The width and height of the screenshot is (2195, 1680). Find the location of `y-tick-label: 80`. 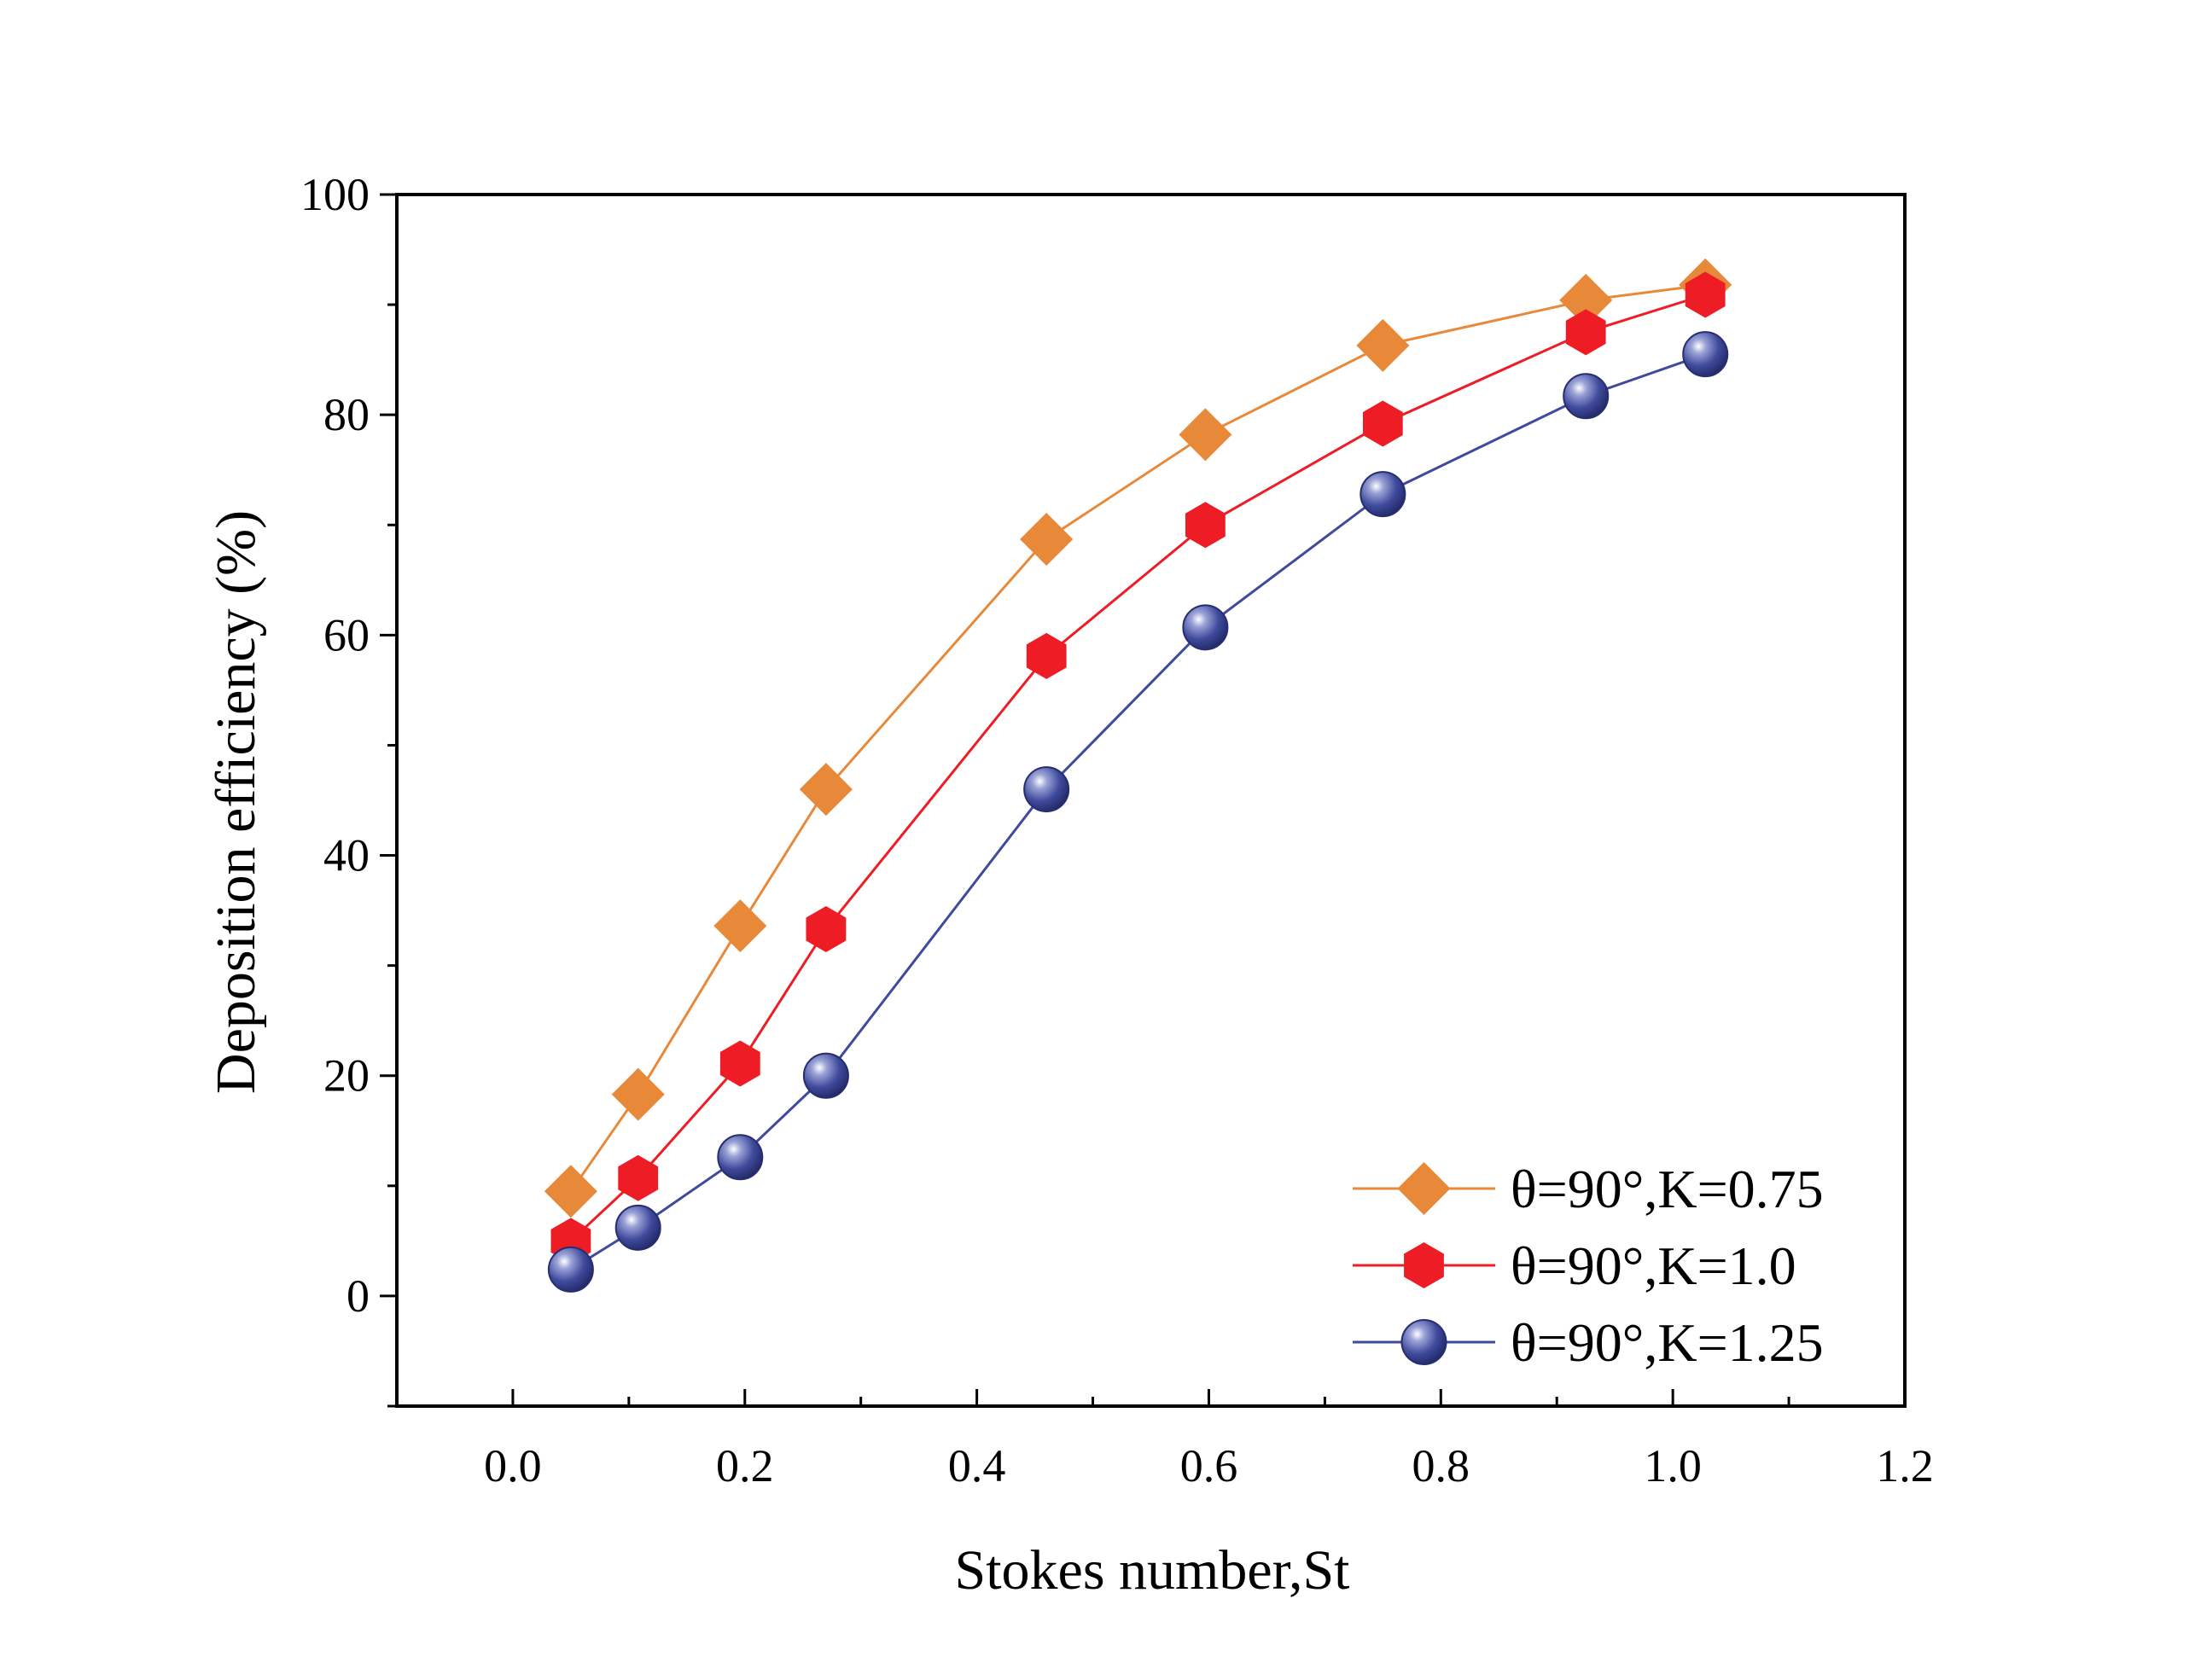

y-tick-label: 80 is located at coordinates (346, 414).